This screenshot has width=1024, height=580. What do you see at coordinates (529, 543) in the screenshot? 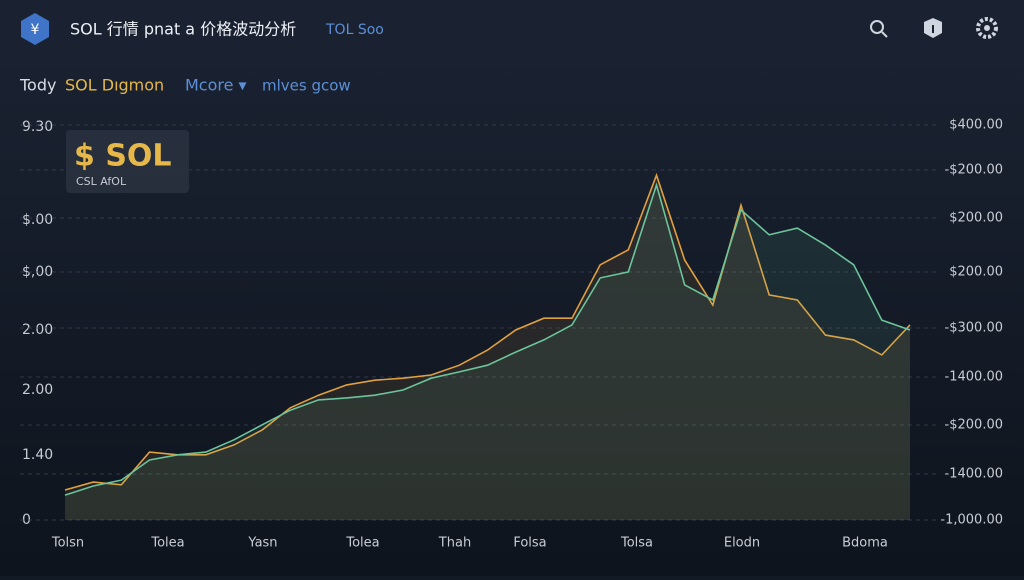
I see `x-axis-label: Folsa` at bounding box center [529, 543].